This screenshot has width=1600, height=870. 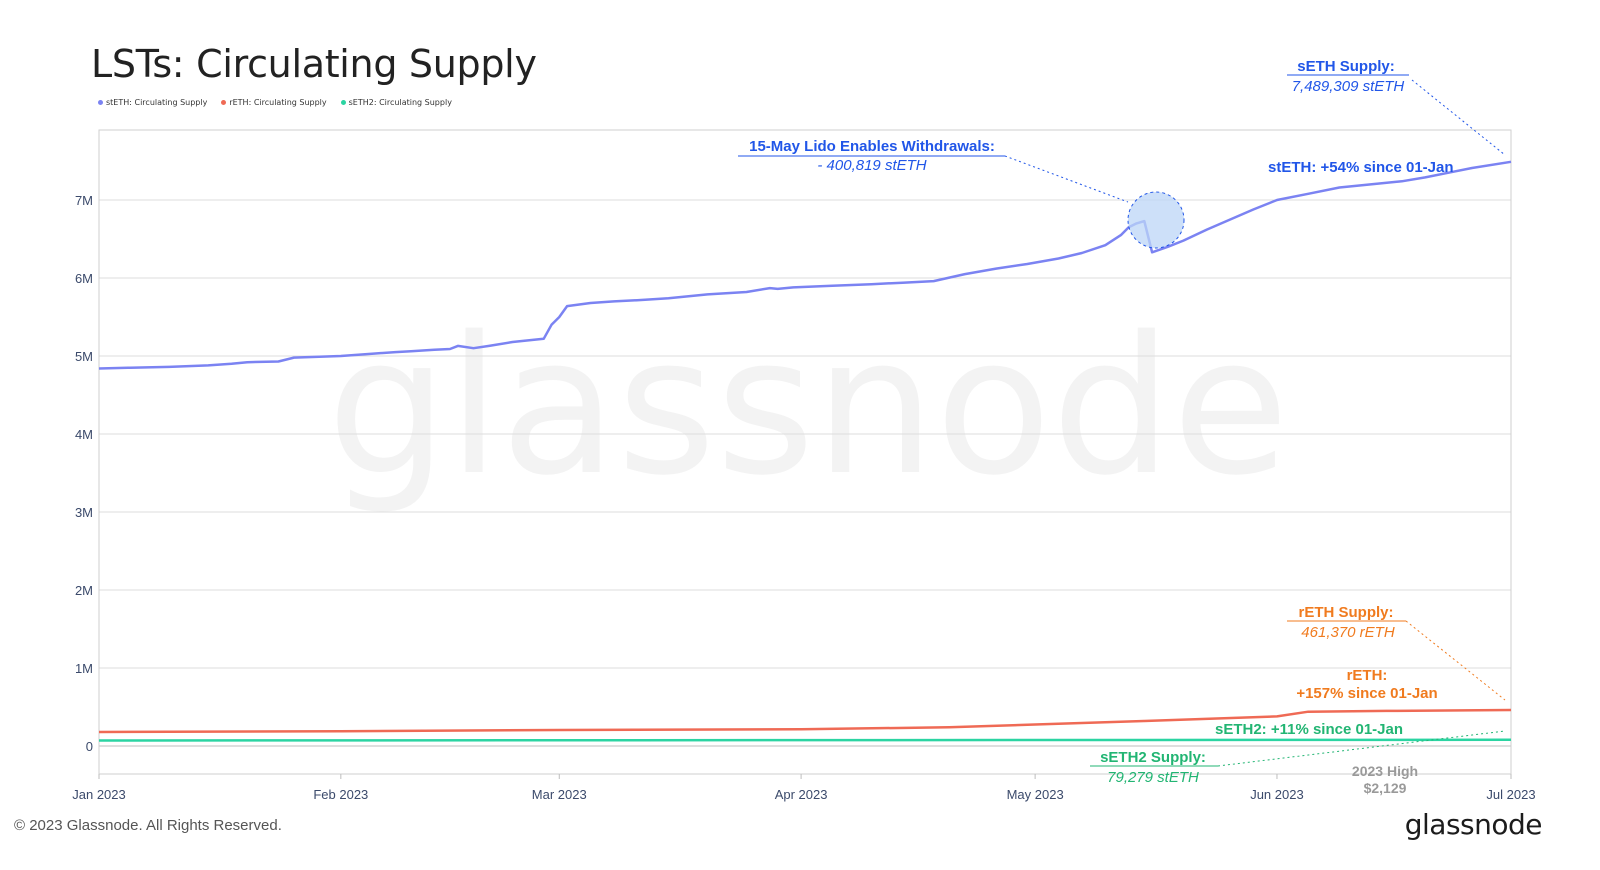 What do you see at coordinates (1455, 660) in the screenshot?
I see `reth-supply-leader-line` at bounding box center [1455, 660].